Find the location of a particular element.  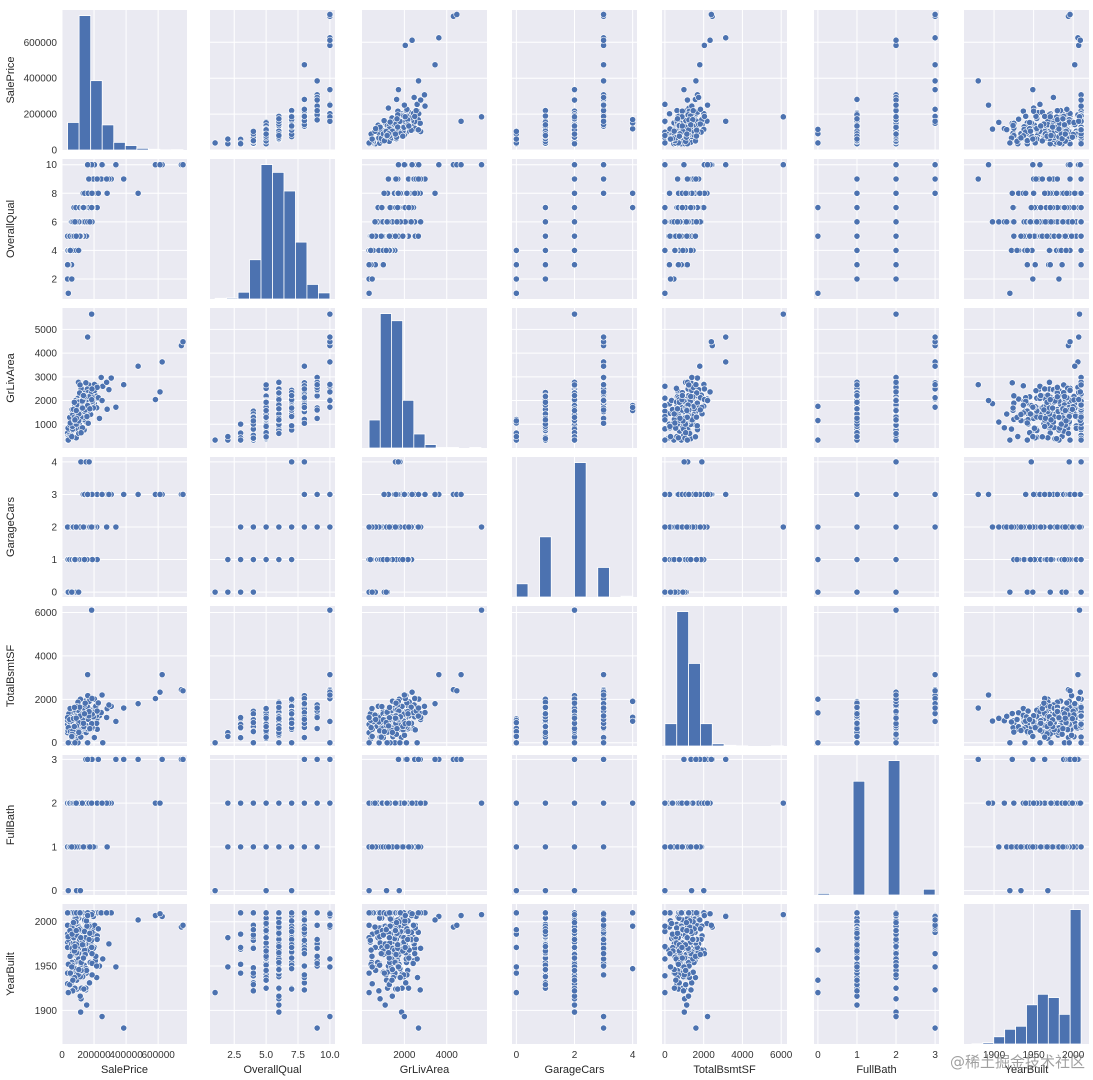

panel-GrLivArea-vs-TotalBsmtSF is located at coordinates (724, 378).